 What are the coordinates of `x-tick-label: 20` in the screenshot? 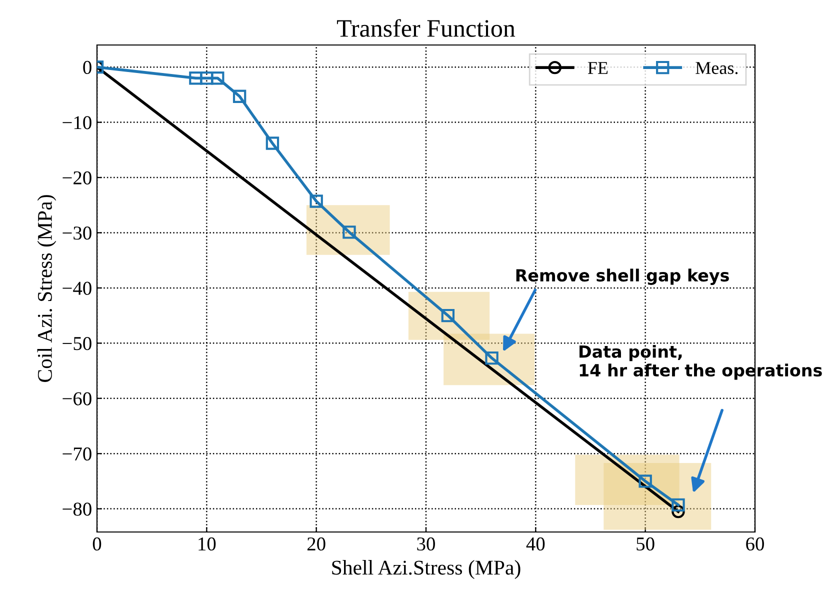 It's located at (316, 544).